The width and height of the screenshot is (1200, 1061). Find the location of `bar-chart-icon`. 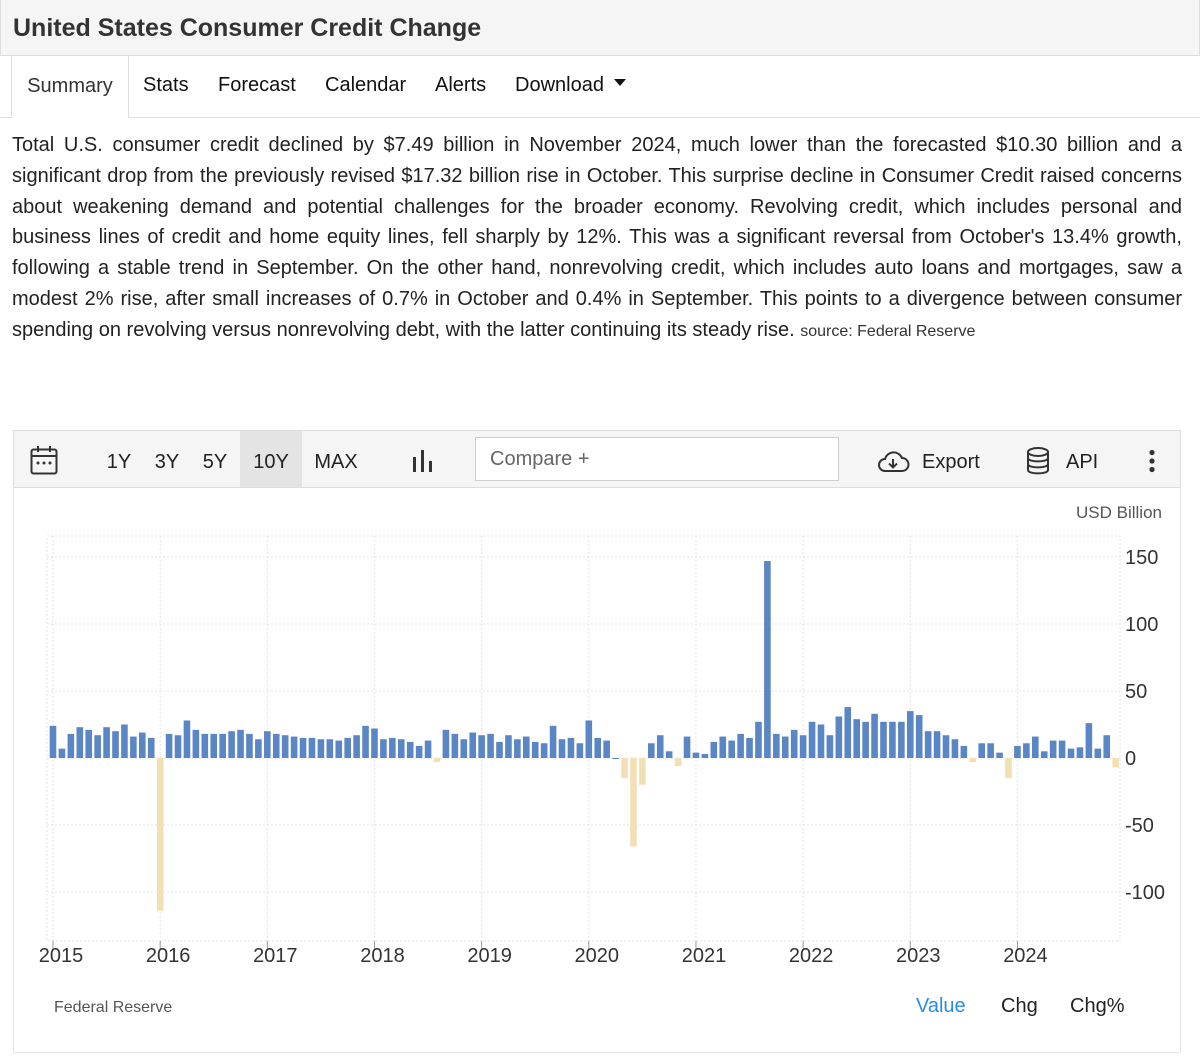

bar-chart-icon is located at coordinates (423, 461).